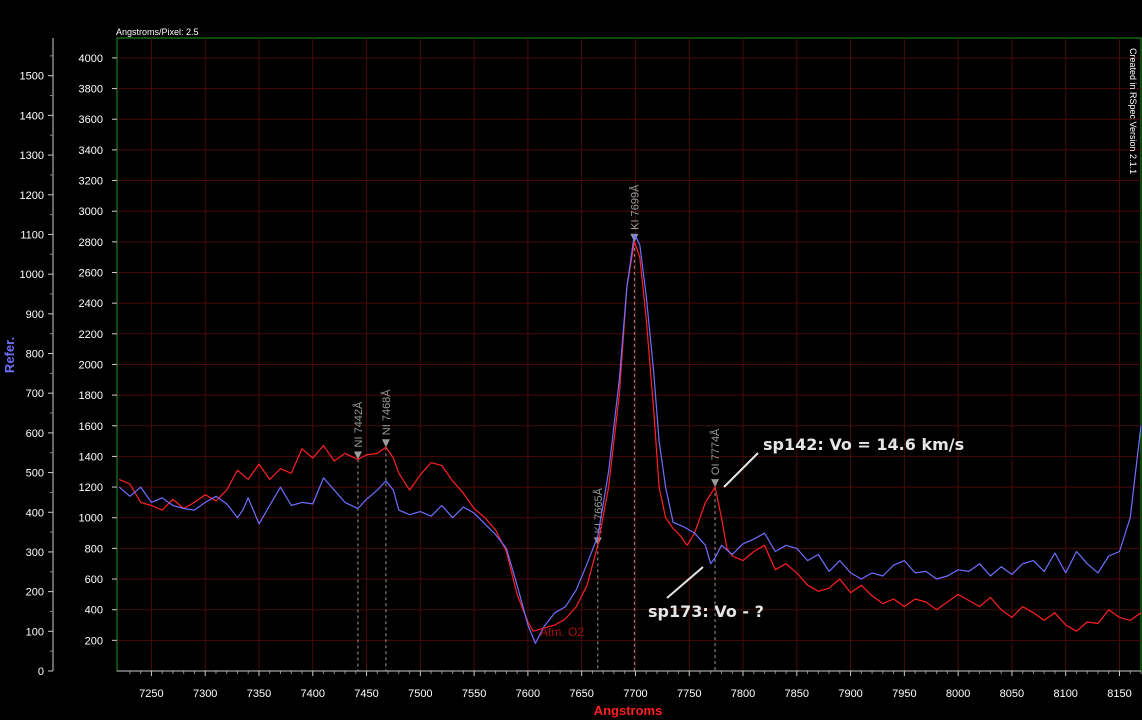 This screenshot has width=1142, height=720. Describe the element at coordinates (581, 694) in the screenshot. I see `x-tick-label: 7650` at that location.